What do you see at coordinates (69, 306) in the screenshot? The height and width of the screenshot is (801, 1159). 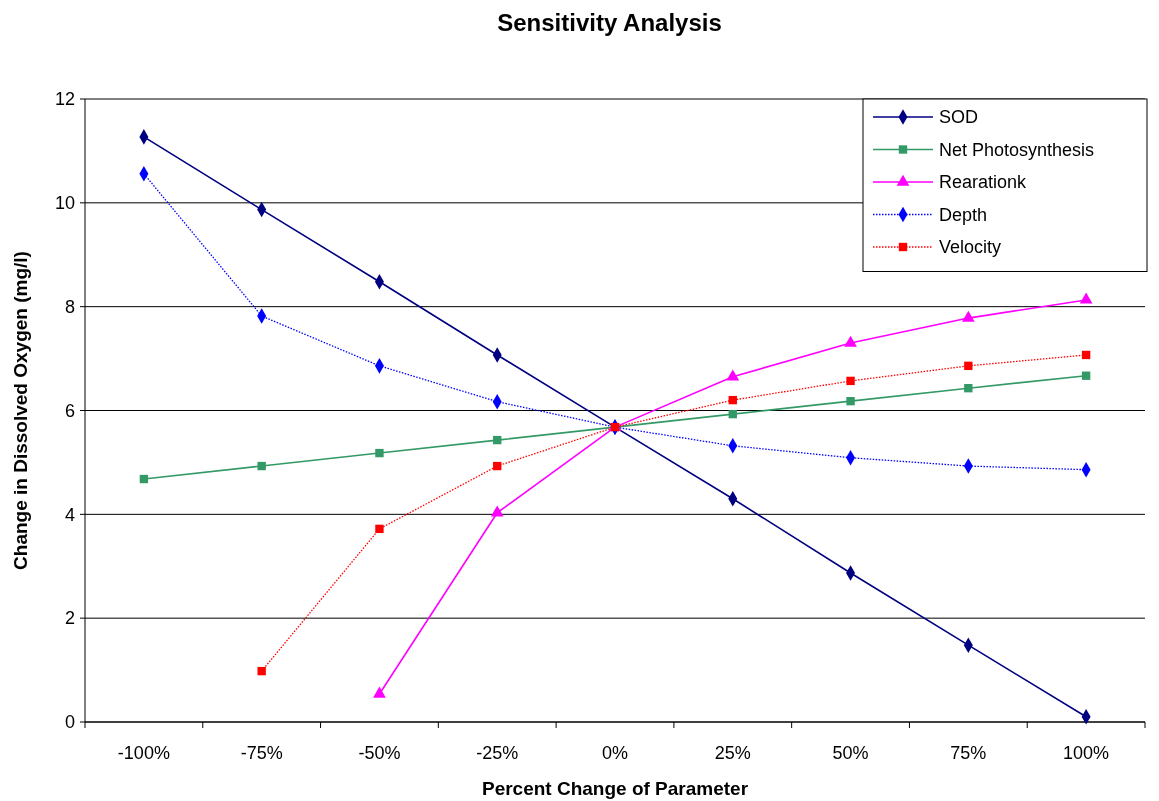 I see `y-tick-label: 8` at bounding box center [69, 306].